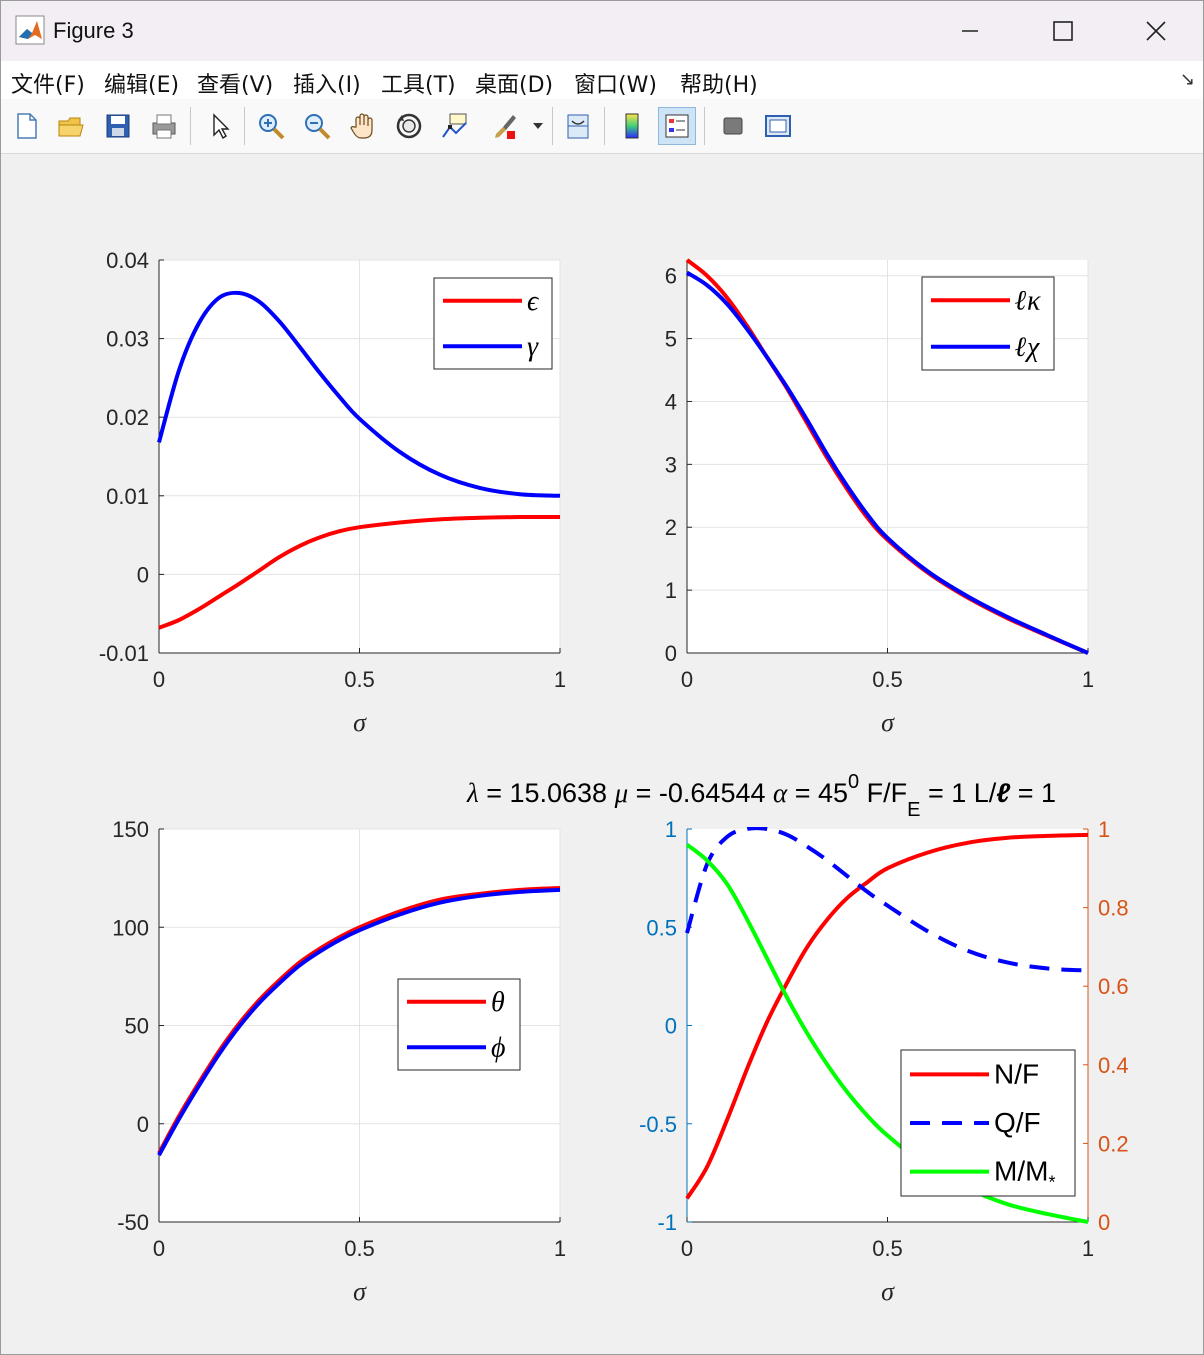  I want to click on legend: ϵγ, so click(493, 323).